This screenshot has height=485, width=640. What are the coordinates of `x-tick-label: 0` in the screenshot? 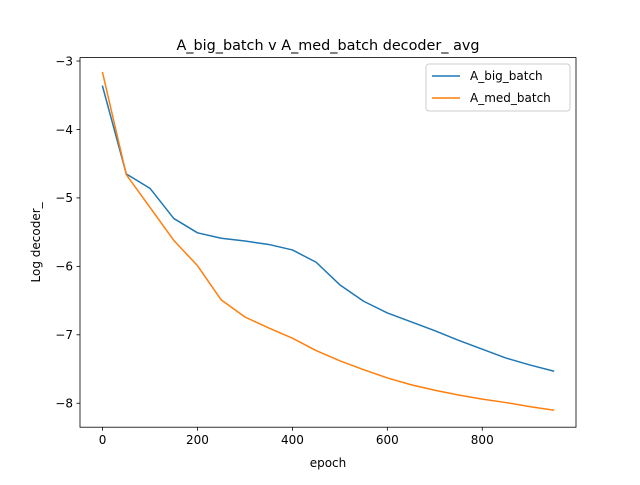 It's located at (103, 440).